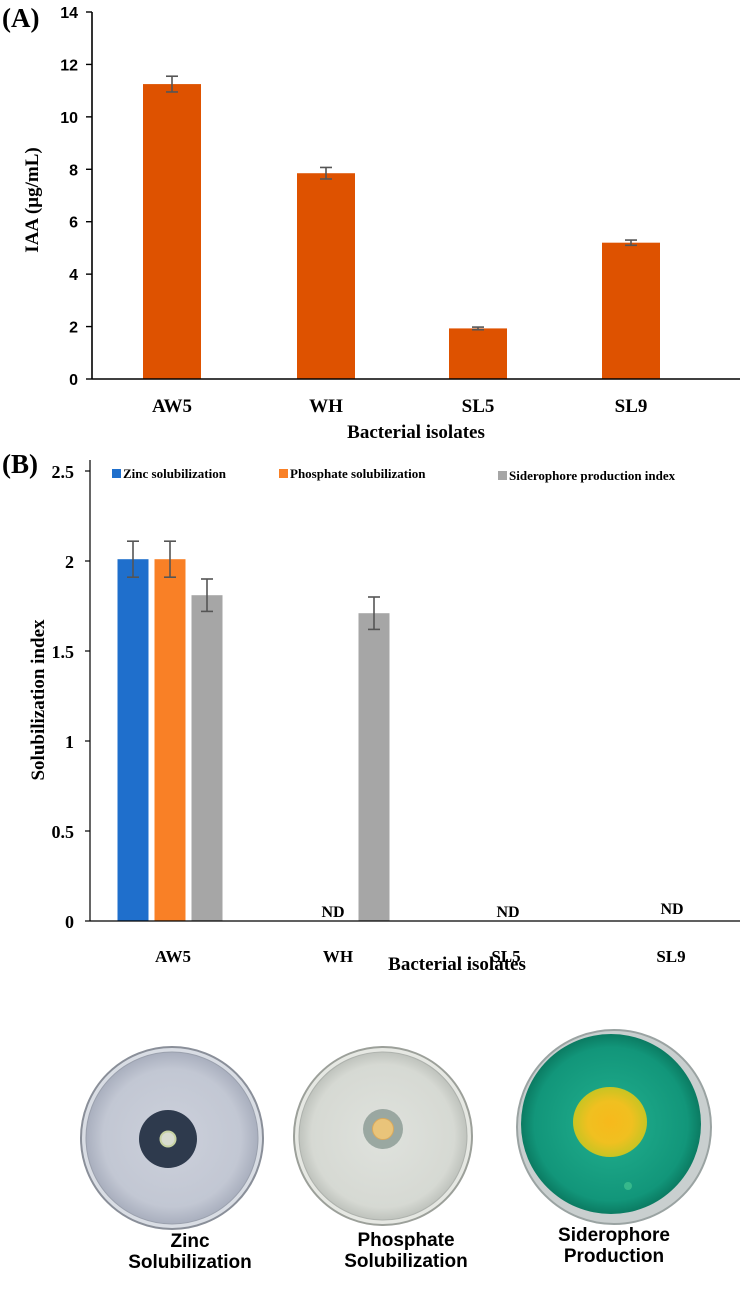 This screenshot has height=1294, width=754. What do you see at coordinates (332, 912) in the screenshot?
I see `nd-label-wh: ND` at bounding box center [332, 912].